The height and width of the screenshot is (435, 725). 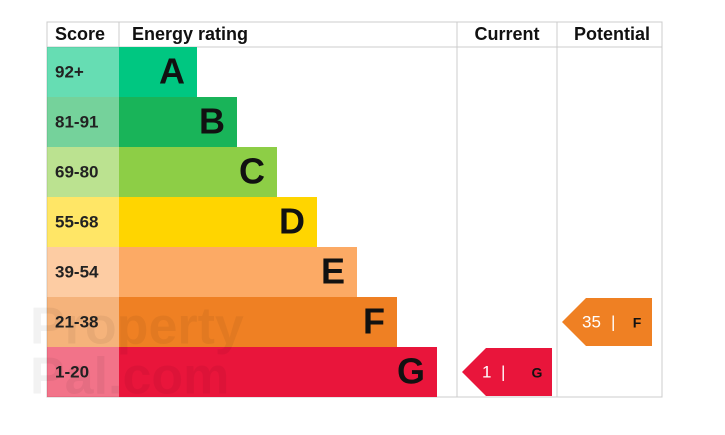 What do you see at coordinates (69, 71) in the screenshot?
I see `band-score: 92+` at bounding box center [69, 71].